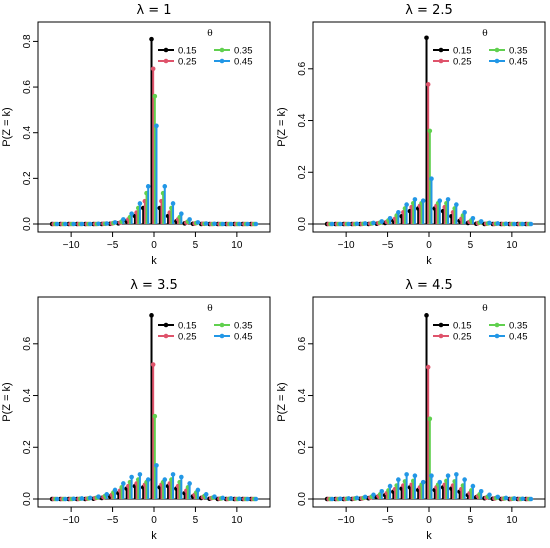  I want to click on legend-marker-0.45, so click(497, 336).